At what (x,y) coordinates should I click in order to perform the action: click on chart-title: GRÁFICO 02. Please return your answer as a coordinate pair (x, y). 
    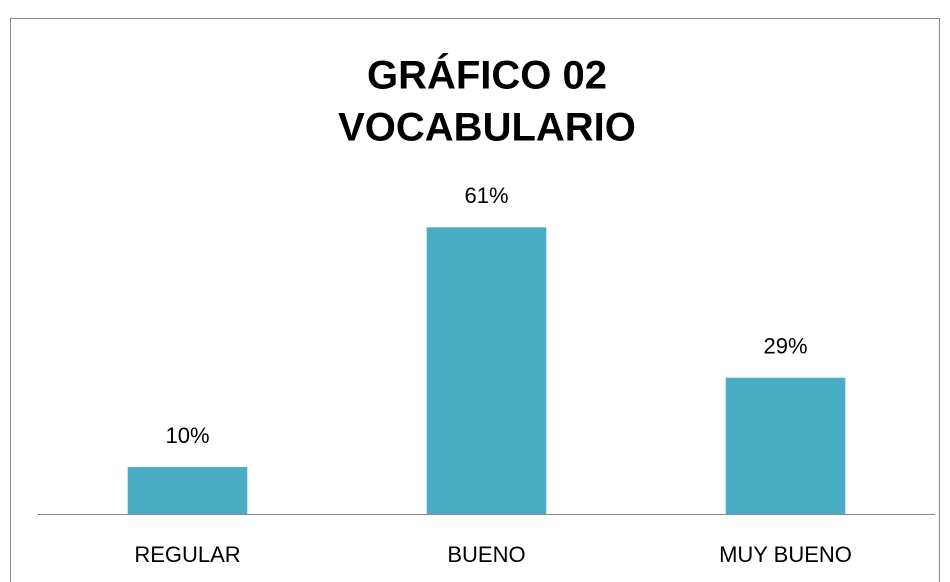
    Looking at the image, I should click on (487, 75).